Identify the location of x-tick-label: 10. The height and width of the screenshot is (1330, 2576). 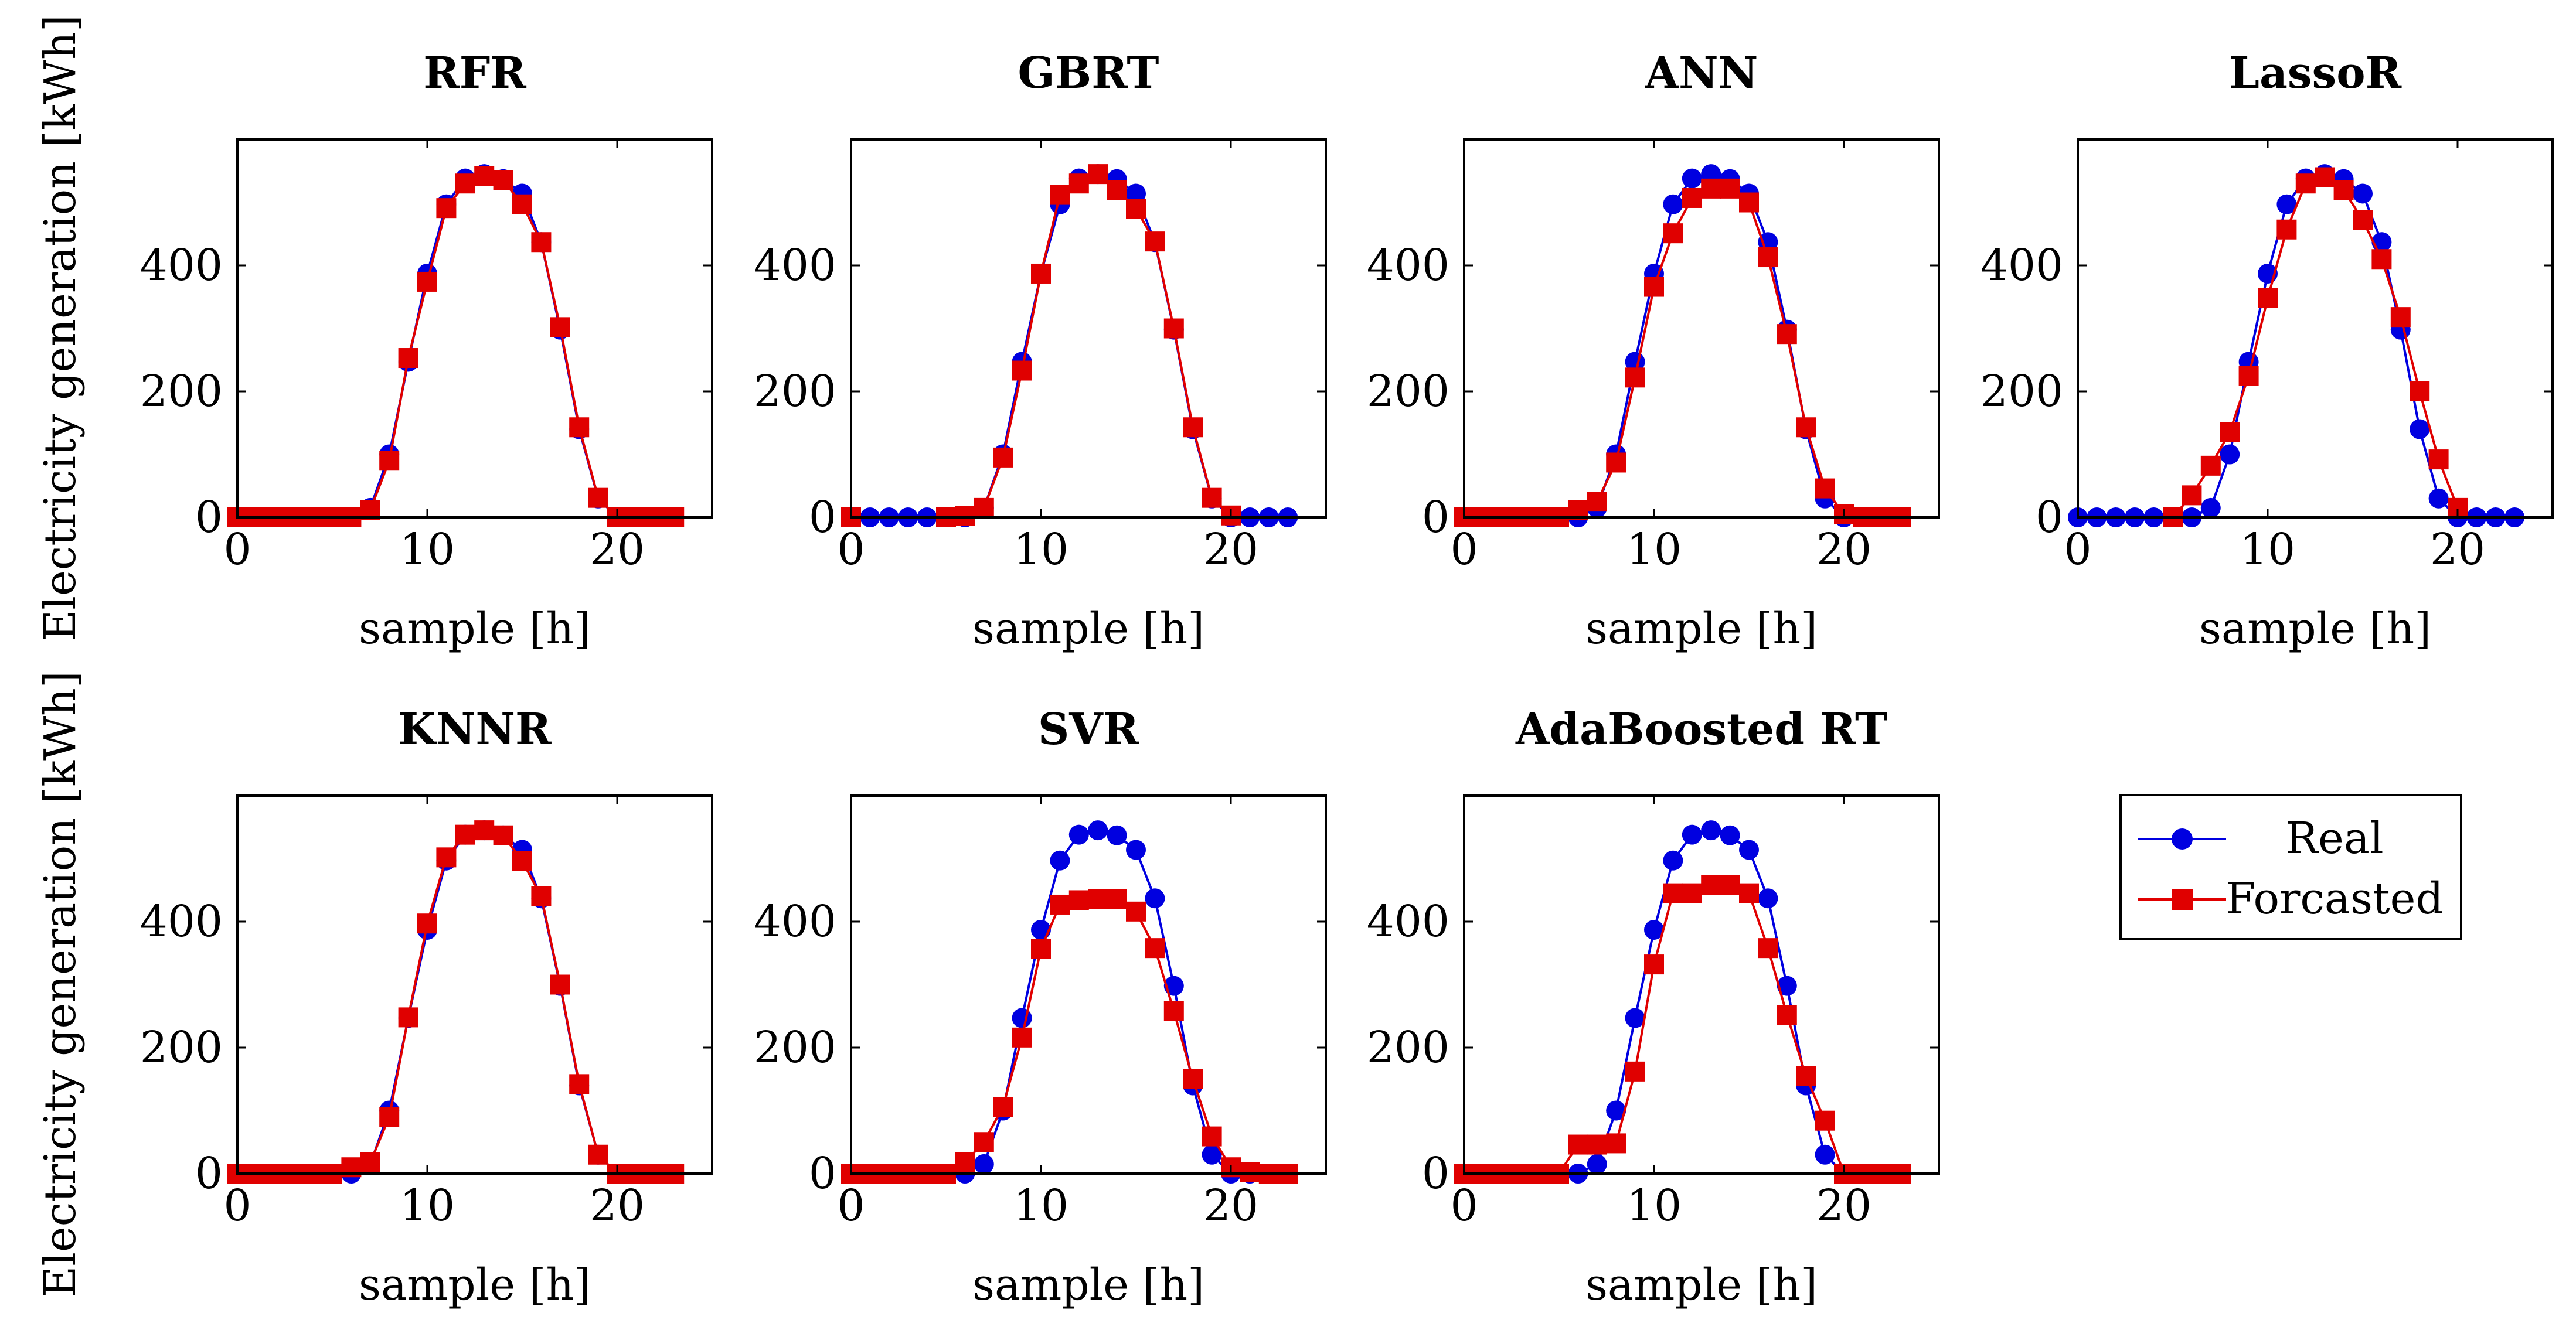
(2267, 550).